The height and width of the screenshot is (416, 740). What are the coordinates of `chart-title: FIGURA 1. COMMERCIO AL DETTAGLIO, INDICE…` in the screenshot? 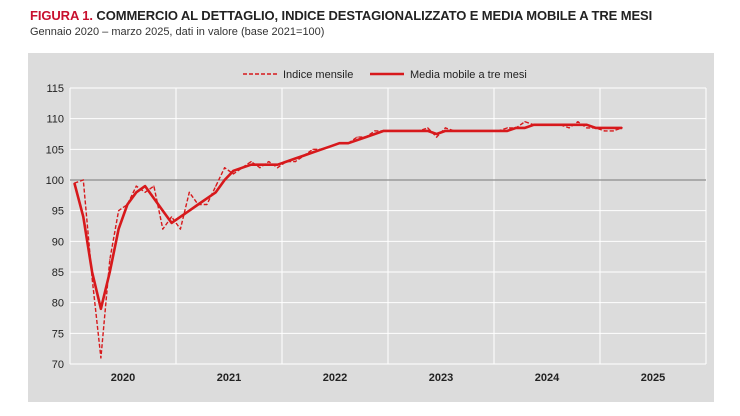 It's located at (341, 15).